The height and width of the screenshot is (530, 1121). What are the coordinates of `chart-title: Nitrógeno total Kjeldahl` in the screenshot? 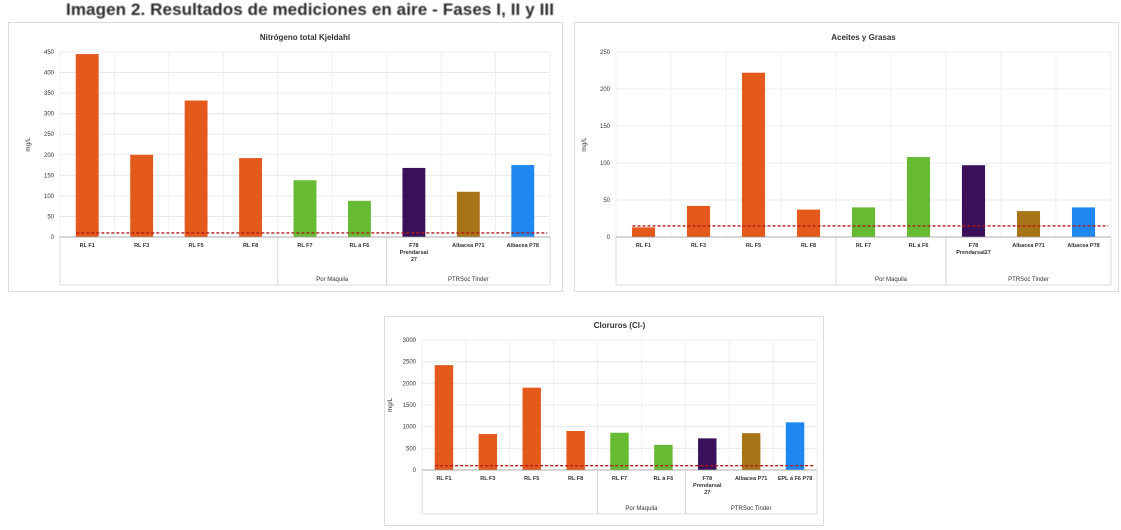 It's located at (305, 37).